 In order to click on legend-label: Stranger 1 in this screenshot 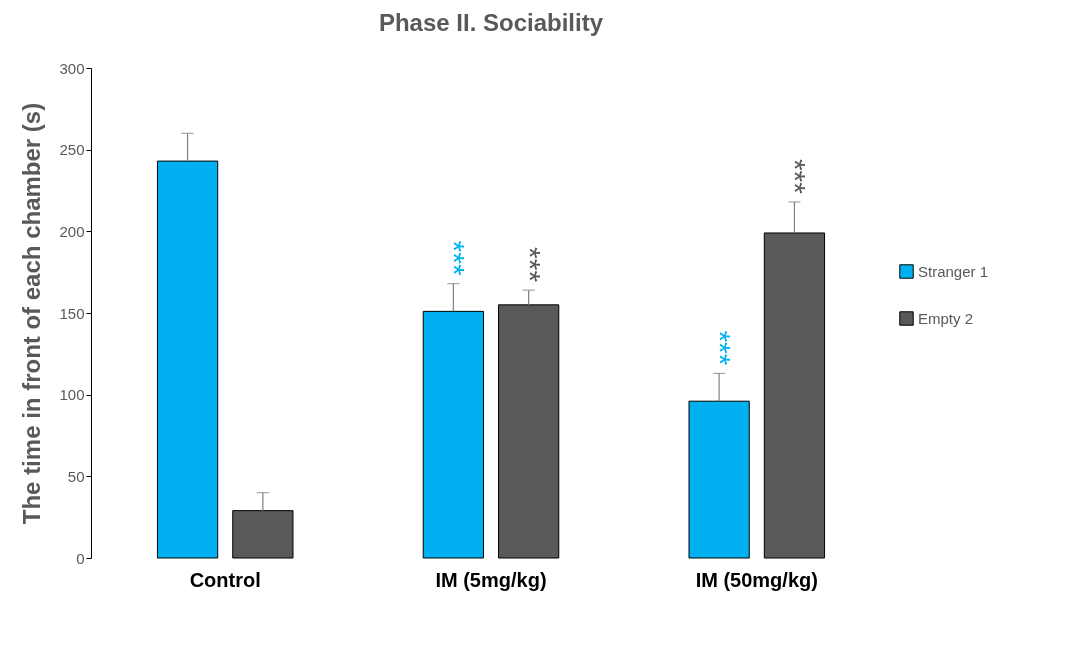, I will do `click(953, 271)`.